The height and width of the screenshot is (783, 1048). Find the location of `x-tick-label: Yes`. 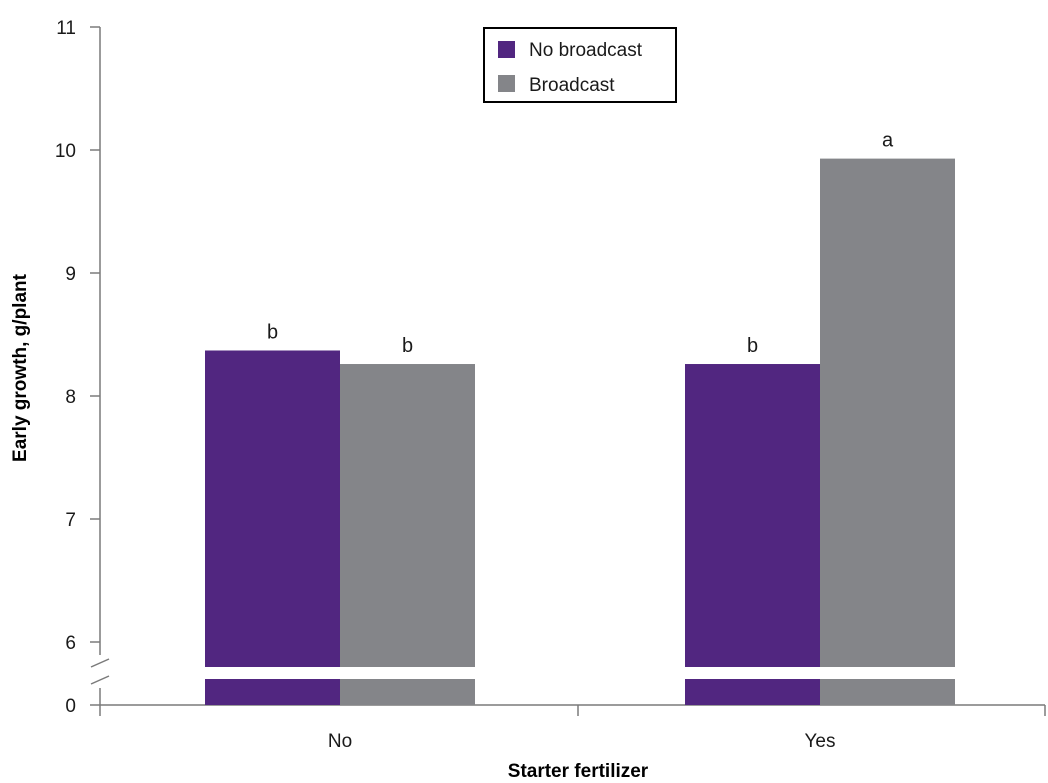

x-tick-label: Yes is located at coordinates (820, 741).